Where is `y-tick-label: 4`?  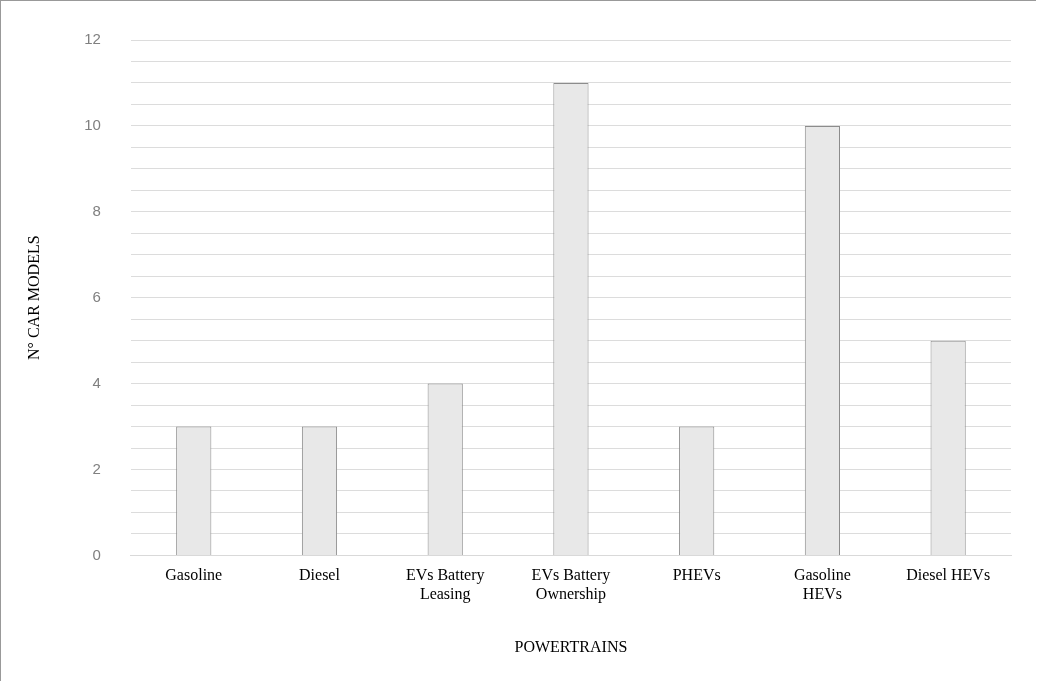 y-tick-label: 4 is located at coordinates (96, 382).